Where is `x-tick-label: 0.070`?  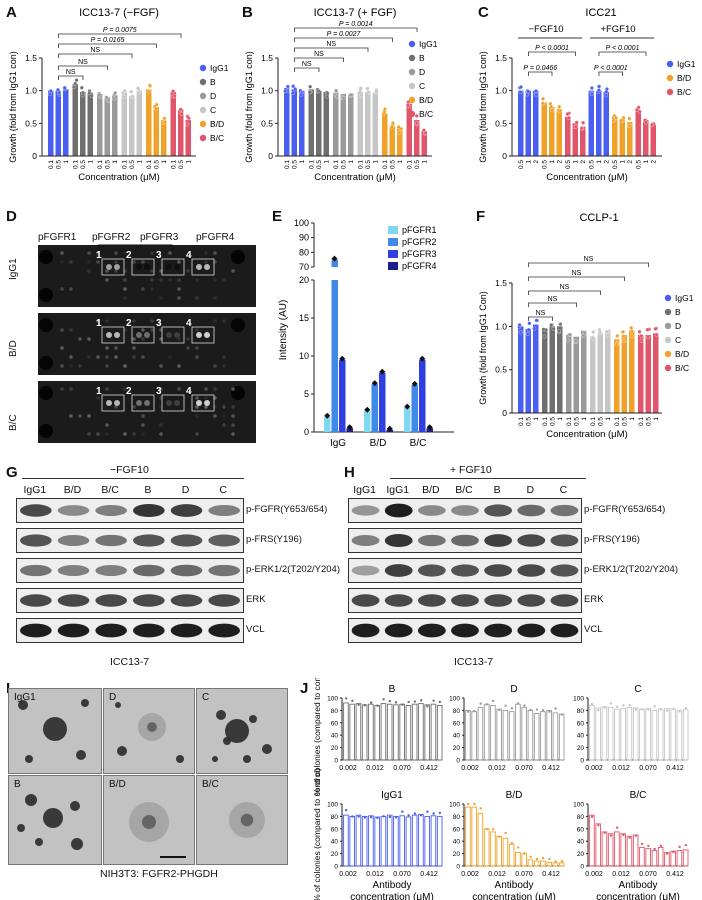 x-tick-label: 0.070 is located at coordinates (524, 874).